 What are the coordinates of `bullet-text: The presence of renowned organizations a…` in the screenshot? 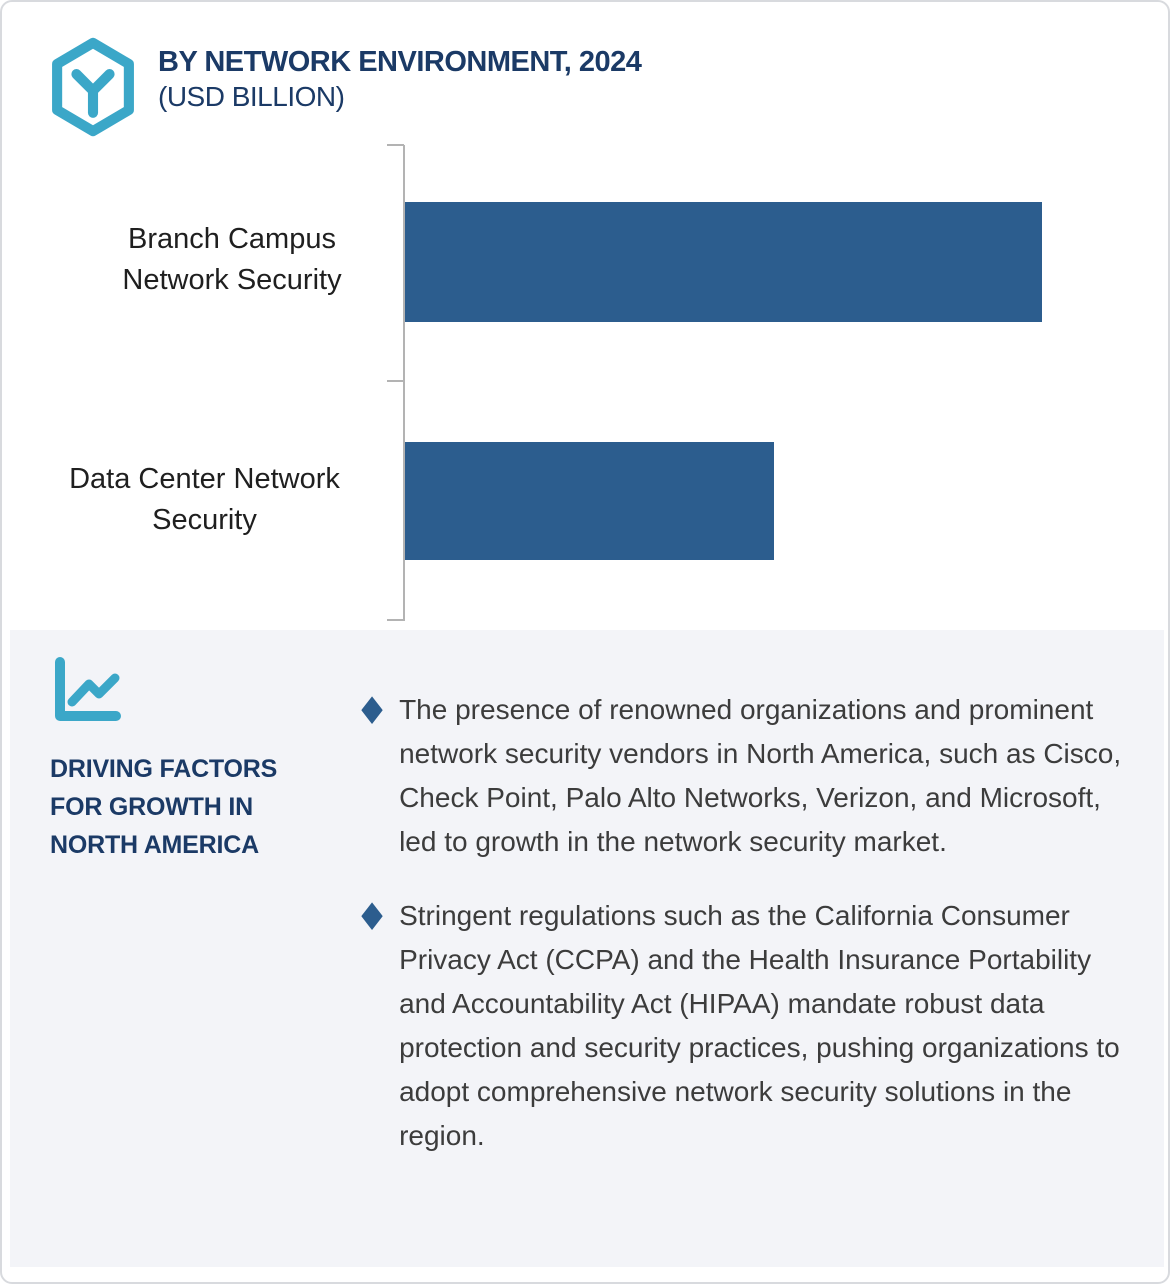 It's located at (760, 775).